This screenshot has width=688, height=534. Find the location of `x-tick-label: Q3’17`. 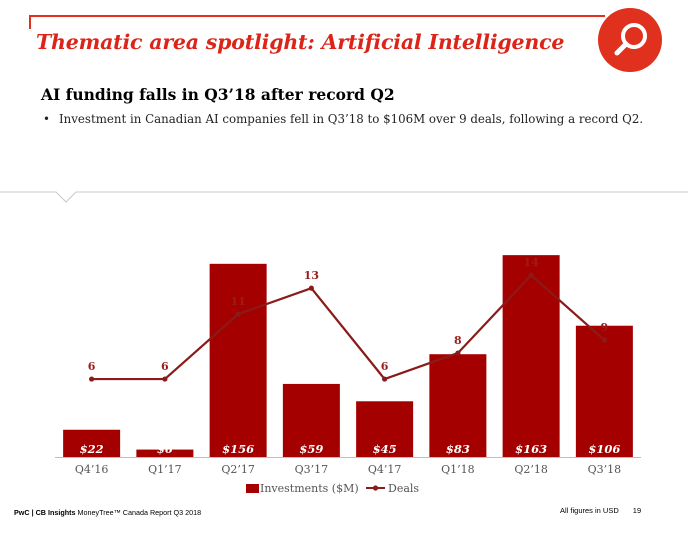

x-tick-label: Q3’17 is located at coordinates (312, 469).